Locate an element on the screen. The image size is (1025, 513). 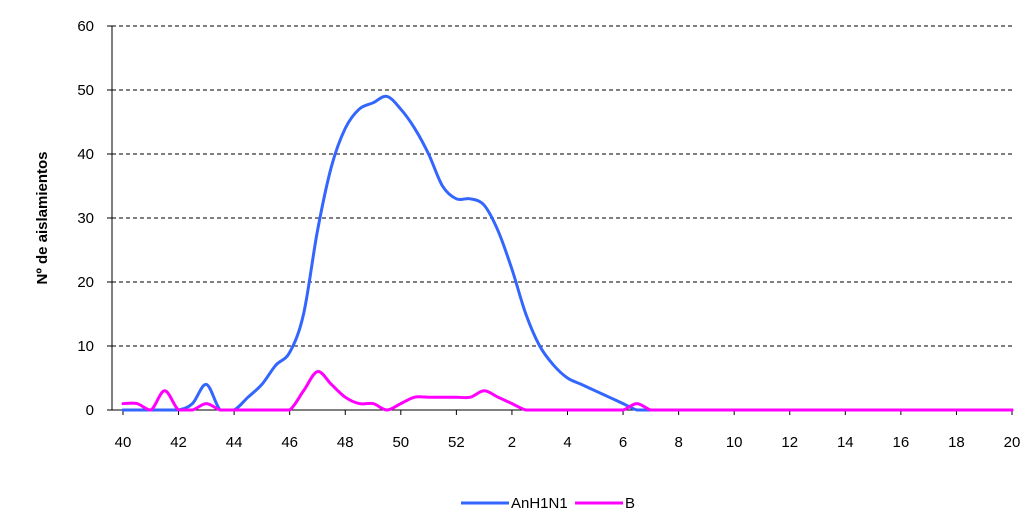
x-tick-label: 4 is located at coordinates (567, 442).